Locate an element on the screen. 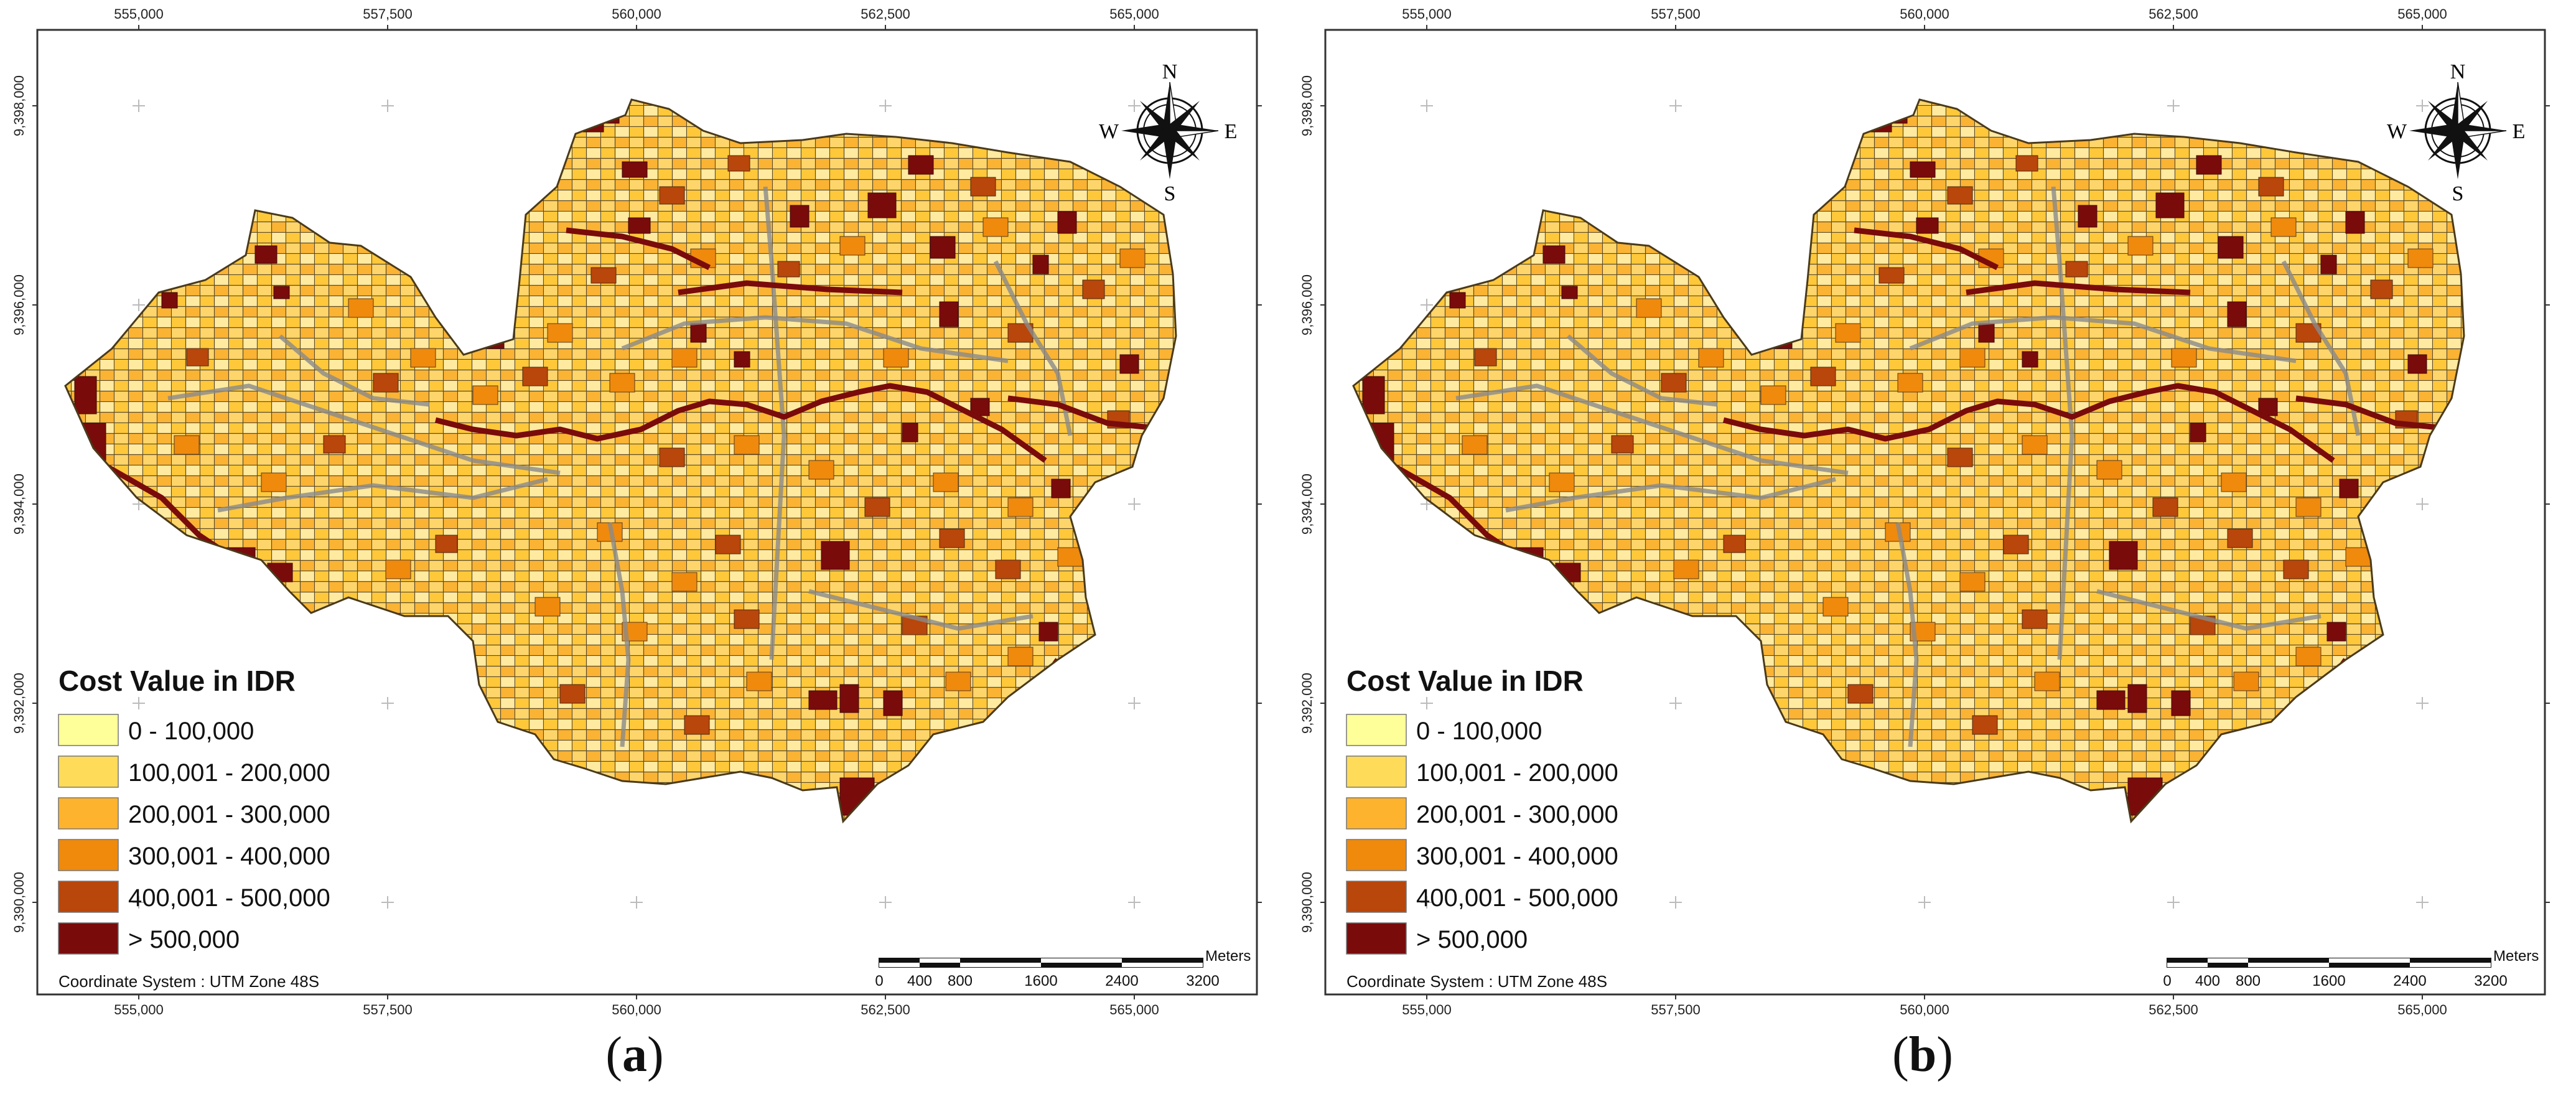 The height and width of the screenshot is (1099, 2576). x-tick-label-bottom: 557,500 is located at coordinates (1676, 1009).